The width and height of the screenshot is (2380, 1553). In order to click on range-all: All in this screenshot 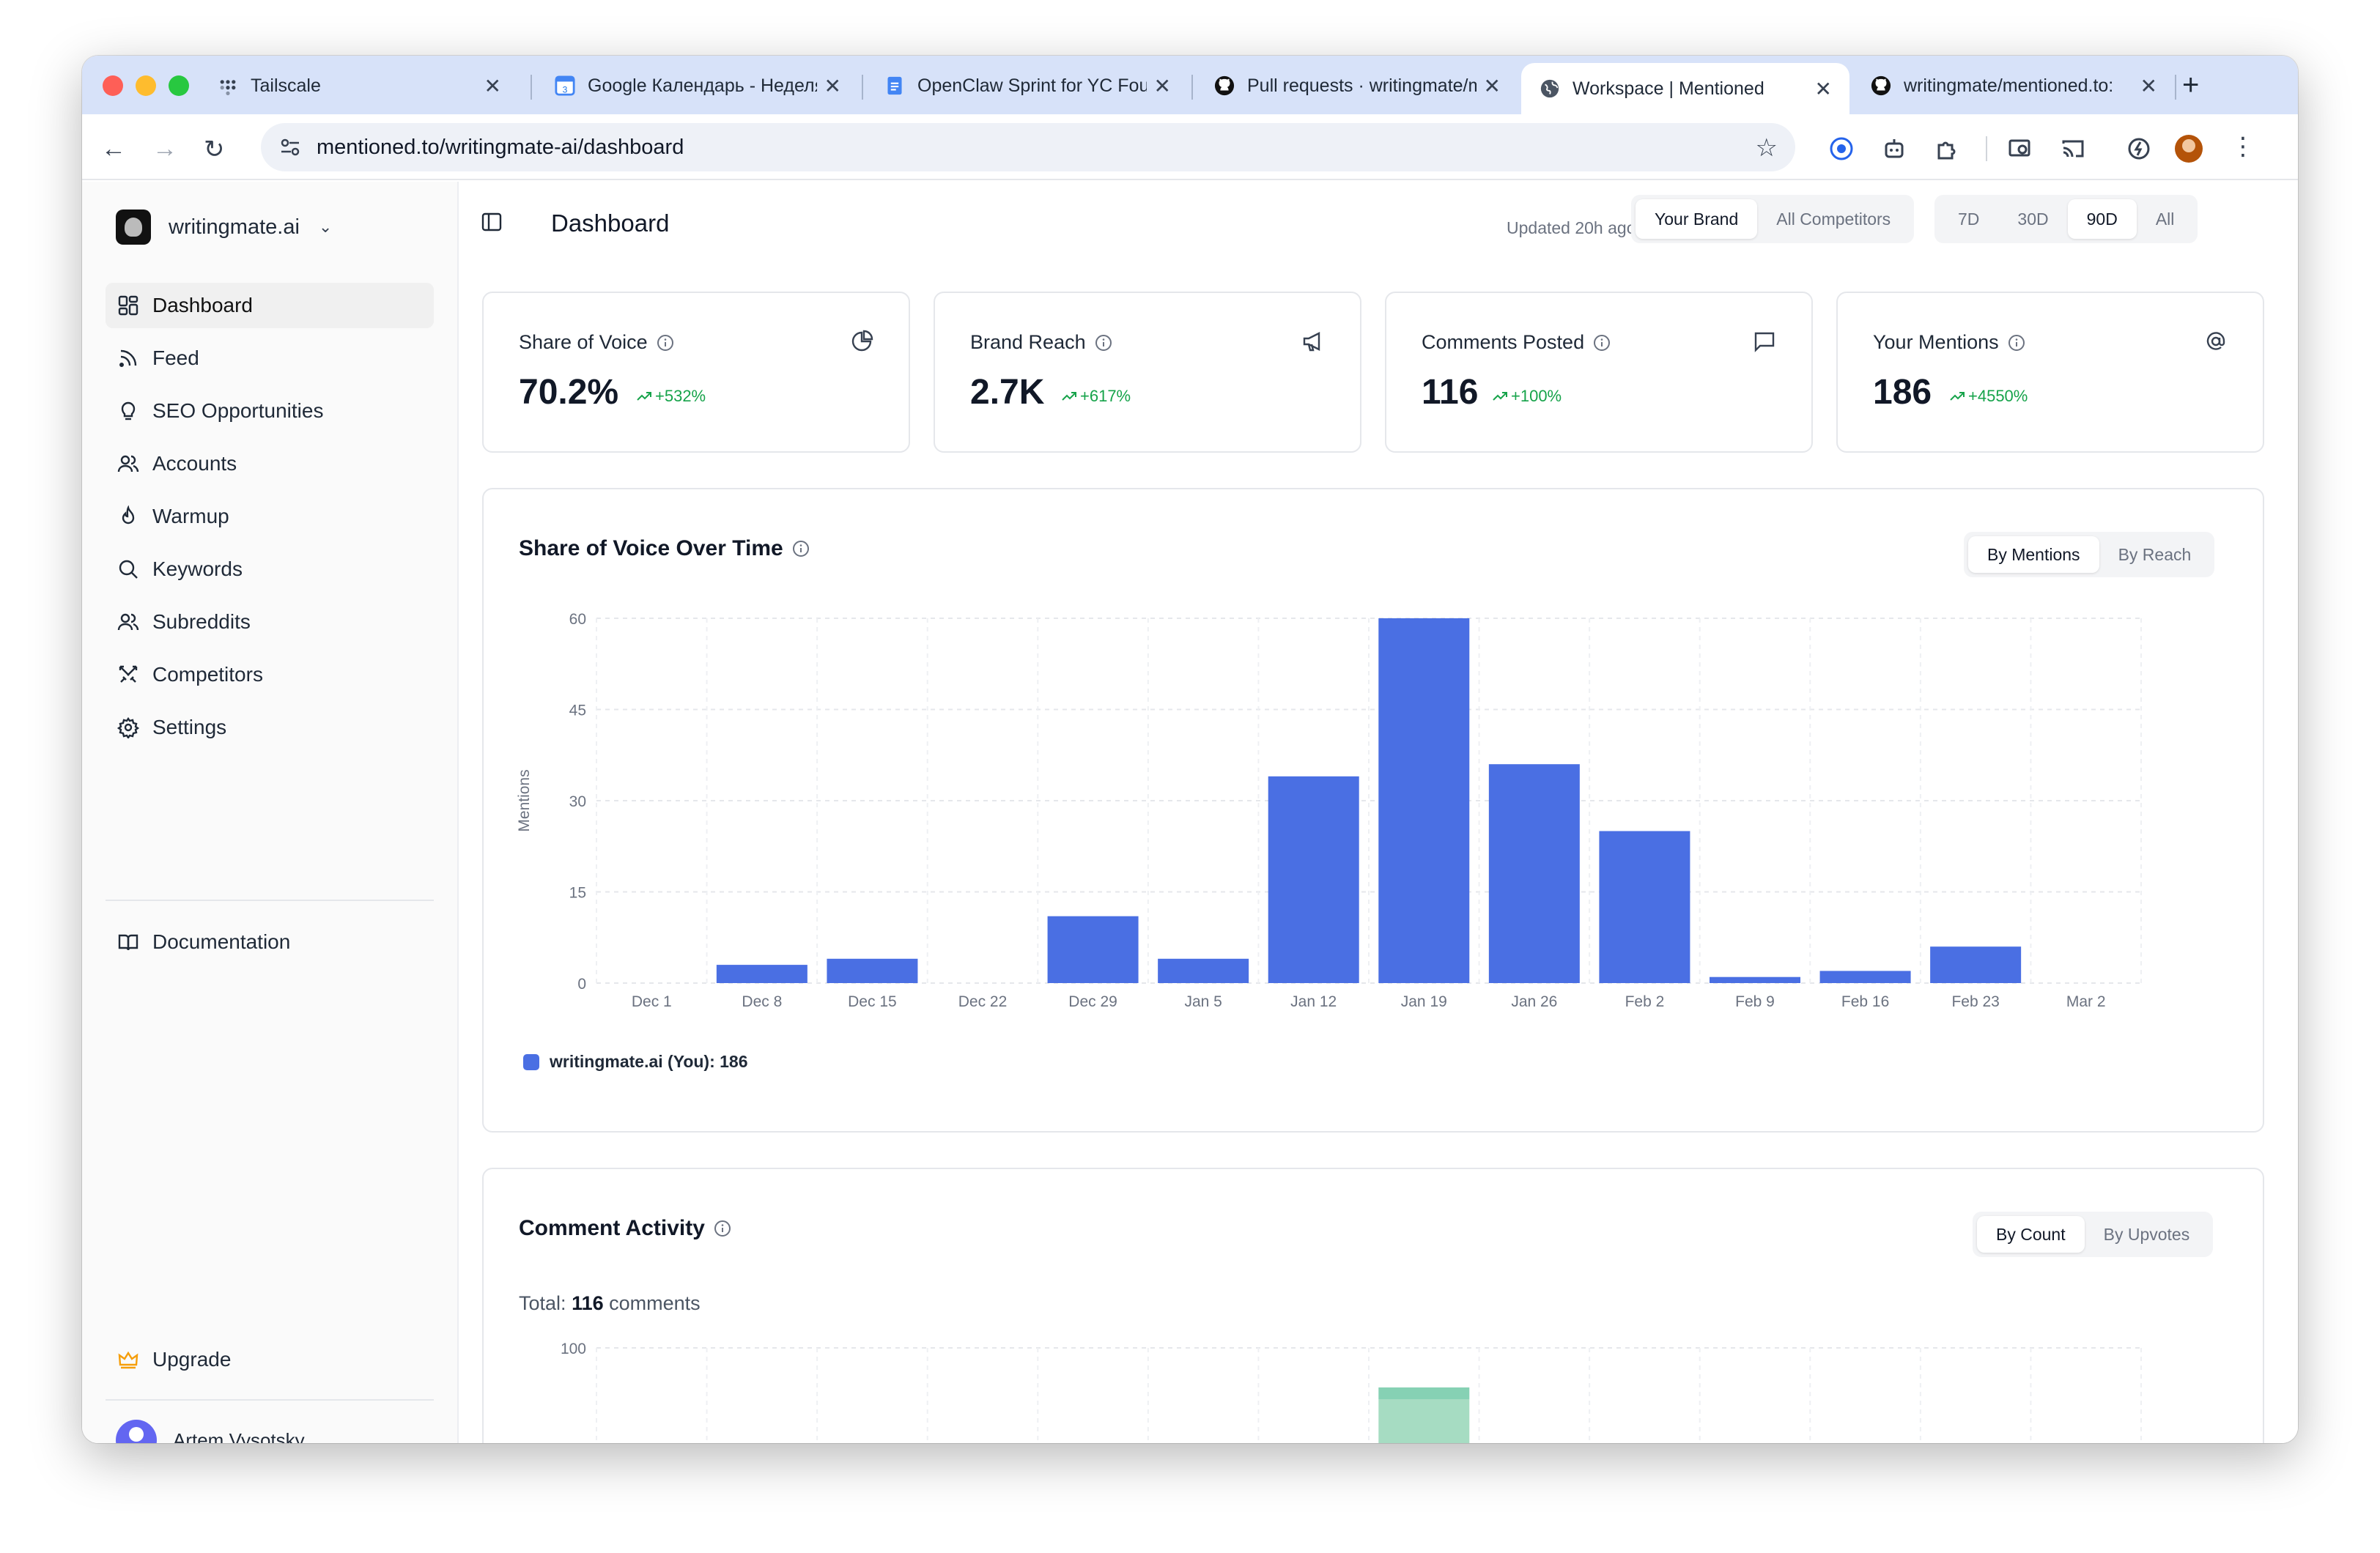, I will do `click(2165, 219)`.